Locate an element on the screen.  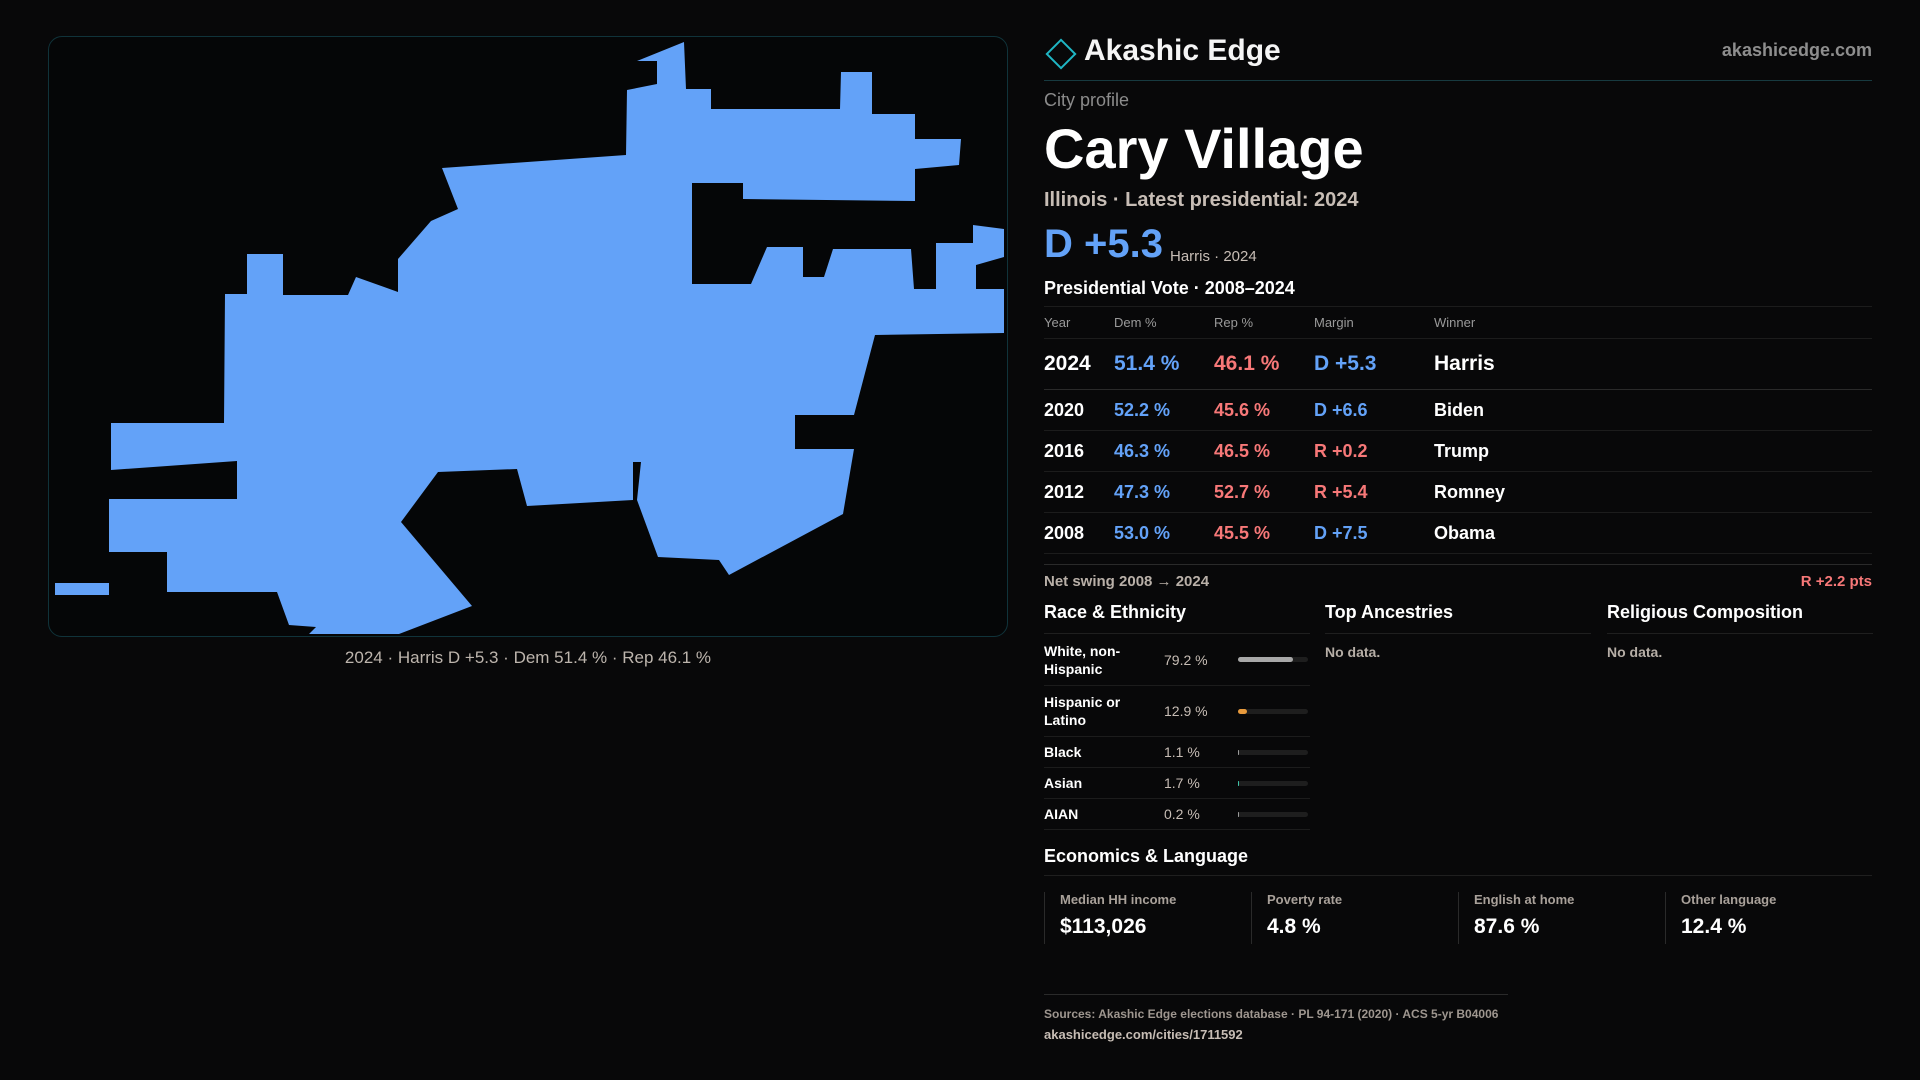
column-header-rep: Rep % is located at coordinates (1264, 322).